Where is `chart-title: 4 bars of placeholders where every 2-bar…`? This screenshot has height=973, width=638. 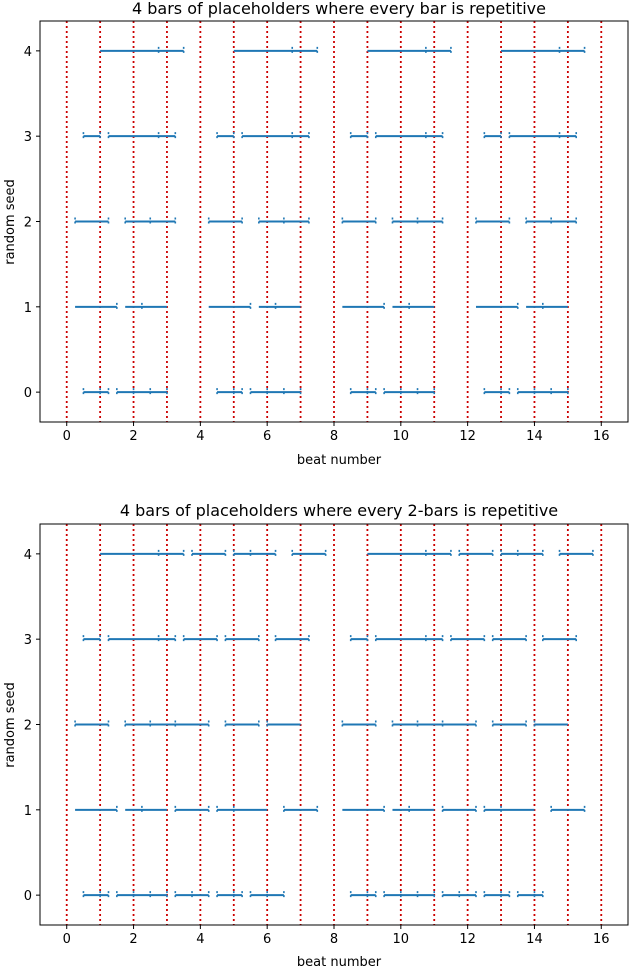
chart-title: 4 bars of placeholders where every 2-bar… is located at coordinates (339, 510).